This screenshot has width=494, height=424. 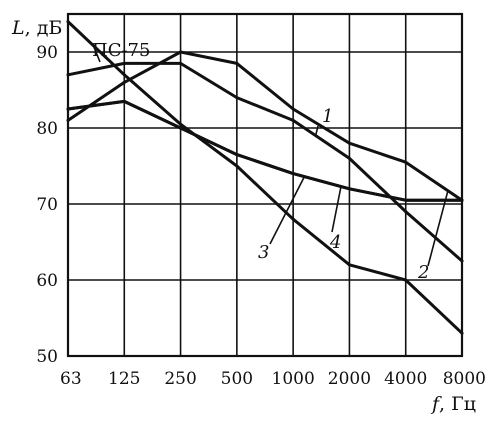 What do you see at coordinates (349, 158) in the screenshot?
I see `data-point-s1-2000` at bounding box center [349, 158].